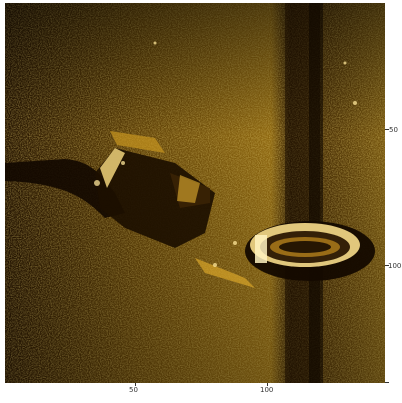 This screenshot has width=402, height=403. Describe the element at coordinates (133, 390) in the screenshot. I see `bottom-axis-tick-label: 50` at that location.